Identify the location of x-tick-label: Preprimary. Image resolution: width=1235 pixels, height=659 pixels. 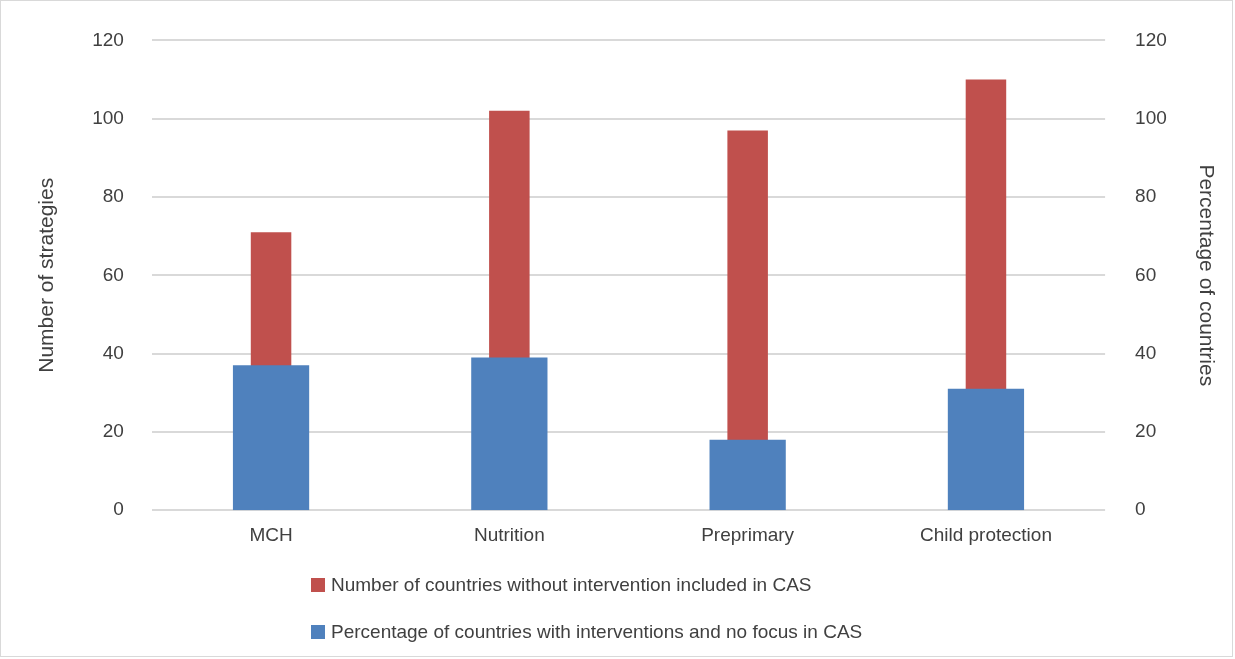
(748, 534).